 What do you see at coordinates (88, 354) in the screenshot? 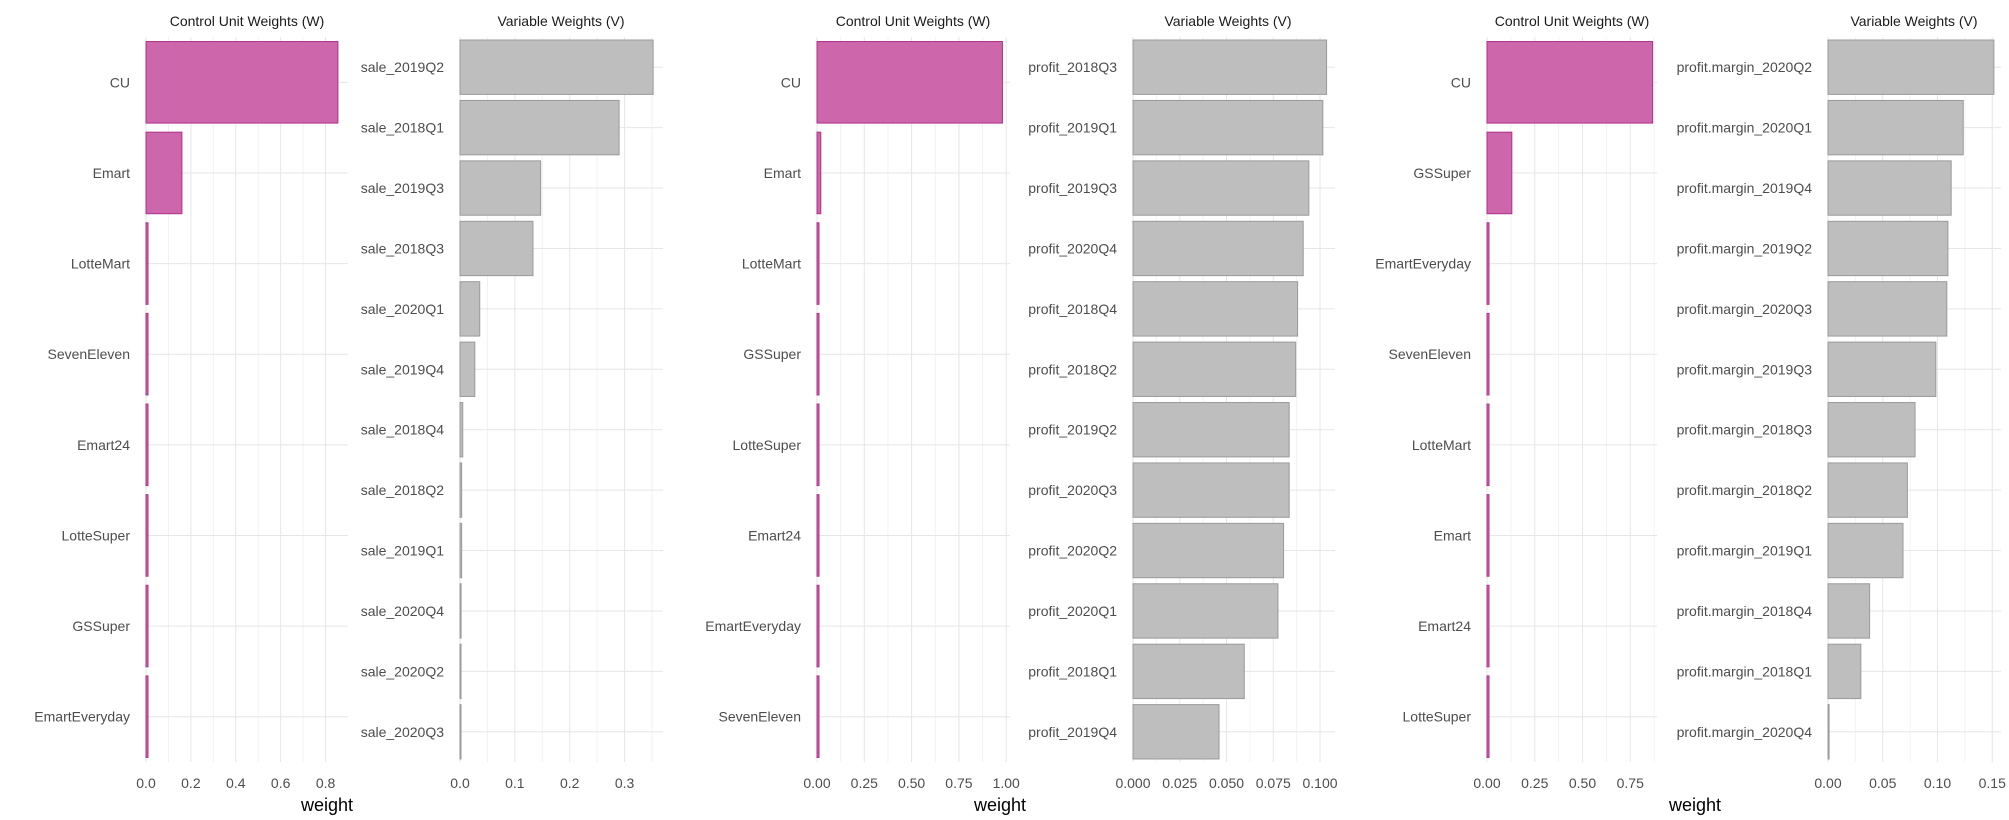
I see `category-label: SevenEleven` at bounding box center [88, 354].